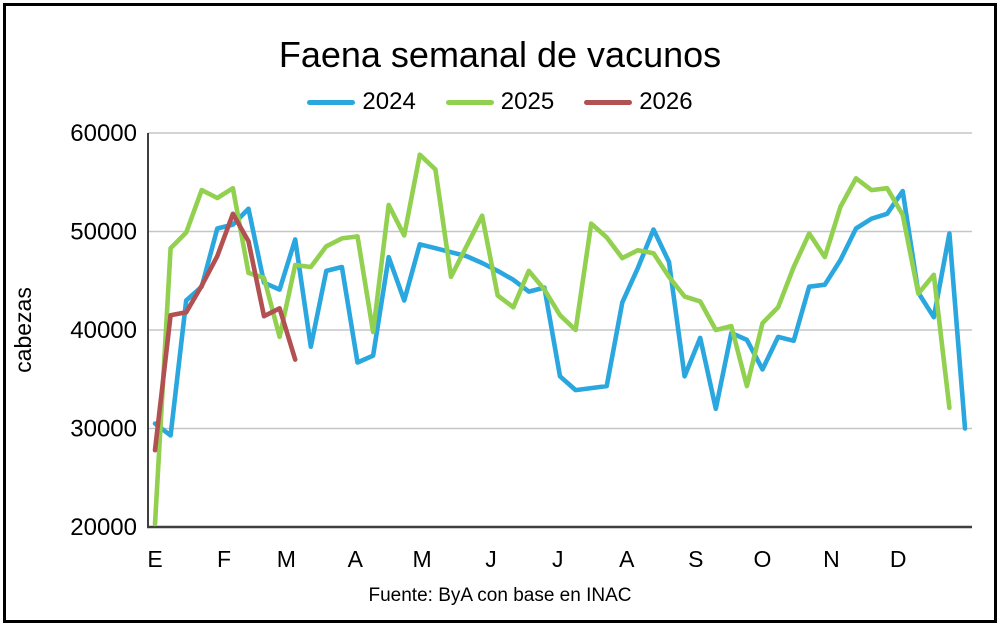 The image size is (1000, 626). I want to click on y-tick-label: 20000, so click(103, 527).